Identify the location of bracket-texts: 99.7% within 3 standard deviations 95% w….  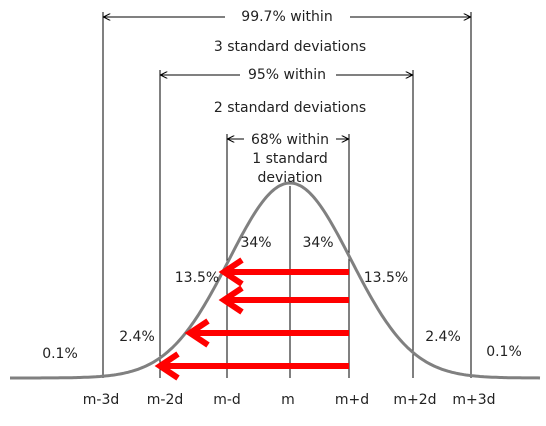
(290, 97).